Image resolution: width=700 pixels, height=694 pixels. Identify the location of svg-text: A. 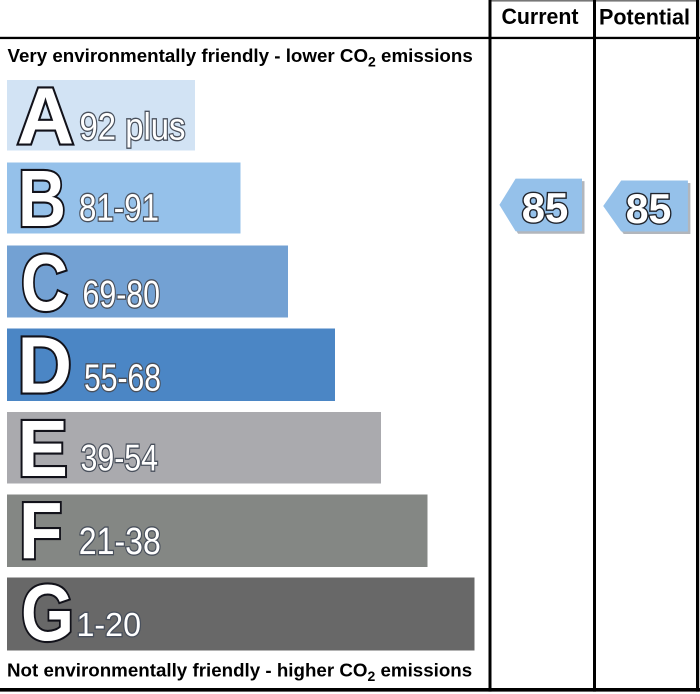
(45, 115).